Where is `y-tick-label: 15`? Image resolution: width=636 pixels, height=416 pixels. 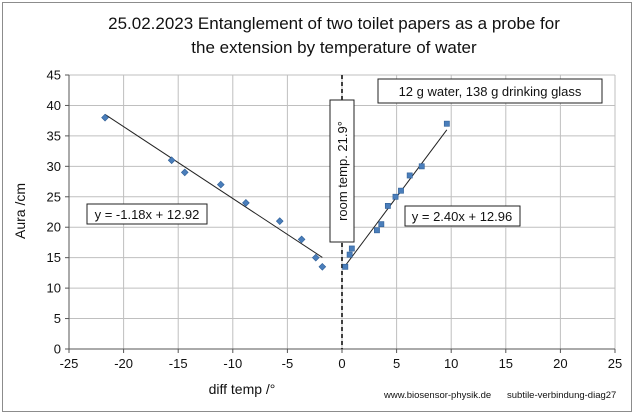
y-tick-label: 15 is located at coordinates (54, 257).